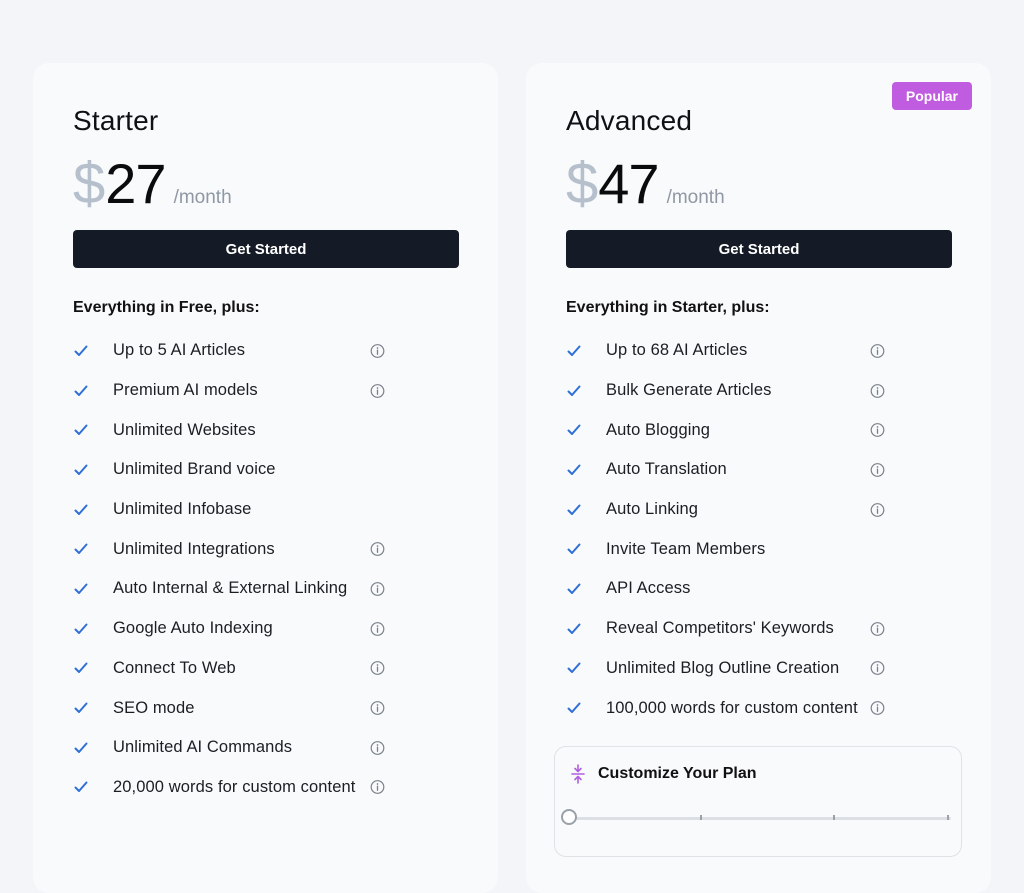  What do you see at coordinates (658, 429) in the screenshot?
I see `feature-label: Auto Blogging` at bounding box center [658, 429].